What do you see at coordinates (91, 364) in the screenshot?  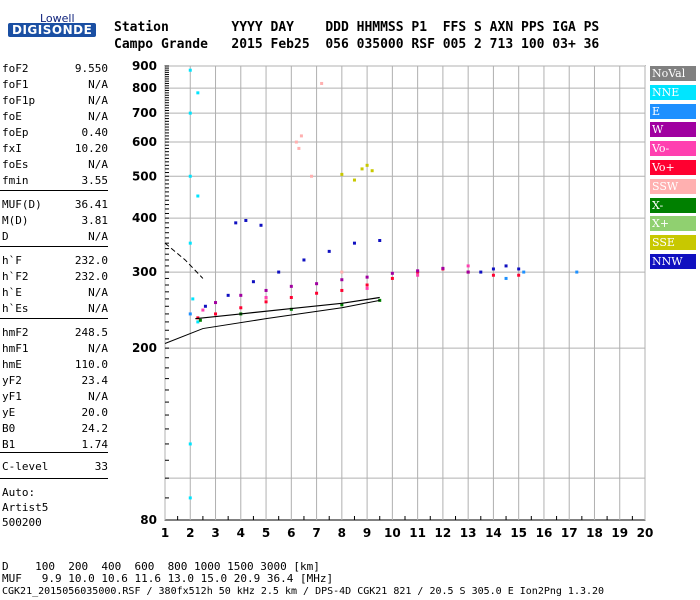 I see `param-value: 110.0` at bounding box center [91, 364].